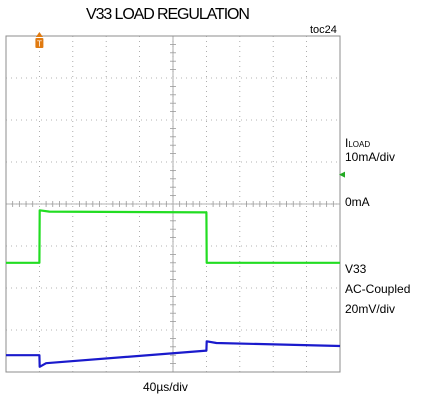 Image resolution: width=426 pixels, height=398 pixels. What do you see at coordinates (173, 236) in the screenshot?
I see `trace-iload` at bounding box center [173, 236].